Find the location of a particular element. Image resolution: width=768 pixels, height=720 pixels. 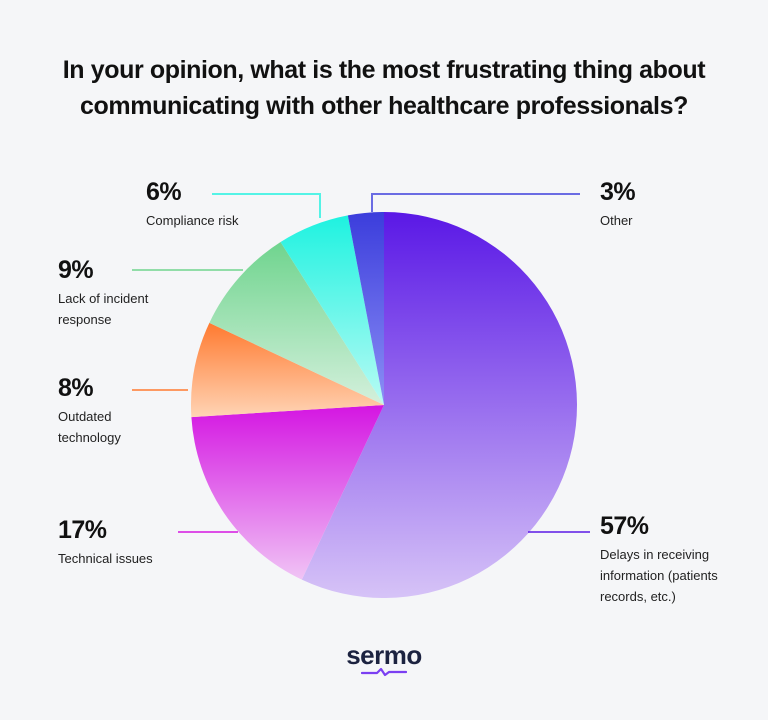

pie-slice-other is located at coordinates (365, 308).